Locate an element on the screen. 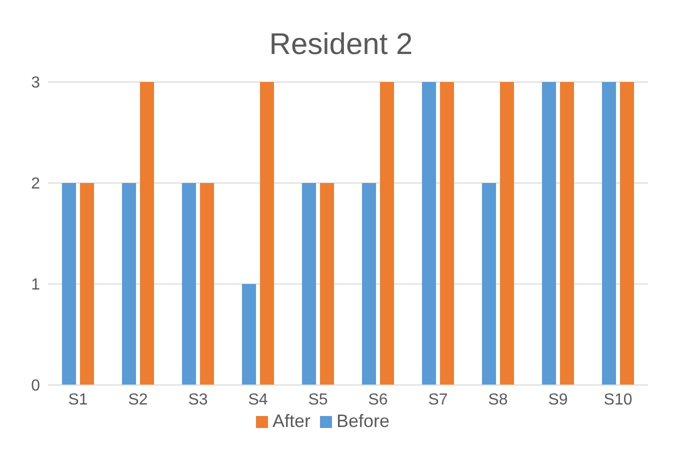  legend-label: Before is located at coordinates (363, 421).